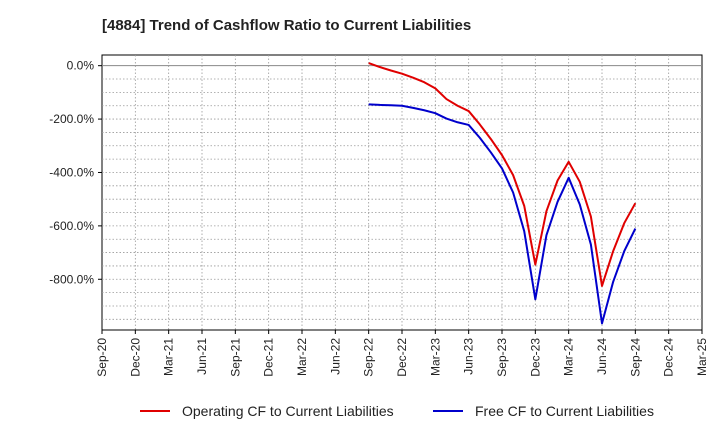 This screenshot has width=720, height=440. Describe the element at coordinates (102, 357) in the screenshot. I see `x-tick-label: Sep-20` at that location.